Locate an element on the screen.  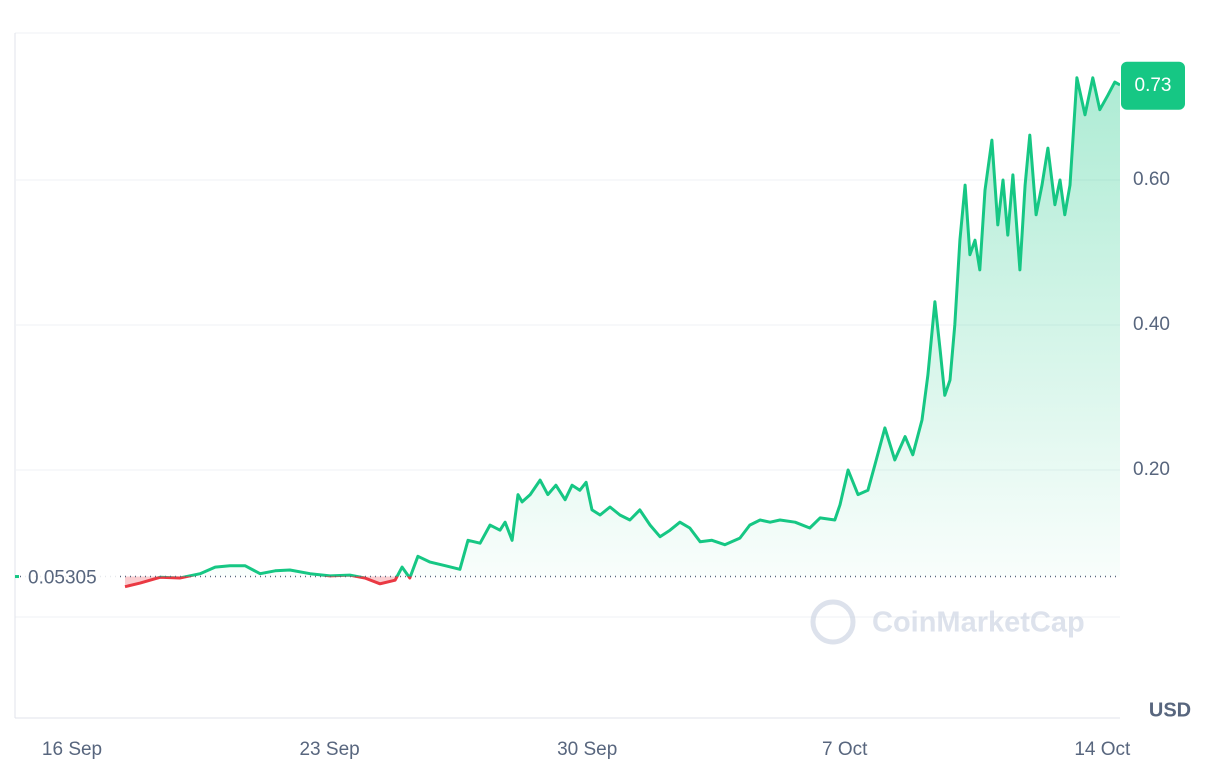
currency-label: USD is located at coordinates (1170, 710).